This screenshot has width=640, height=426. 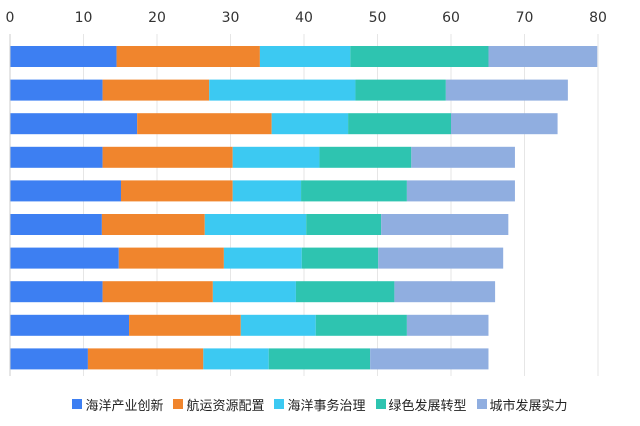 What do you see at coordinates (528, 406) in the screenshot?
I see `legend-label: 城市发展实力` at bounding box center [528, 406].